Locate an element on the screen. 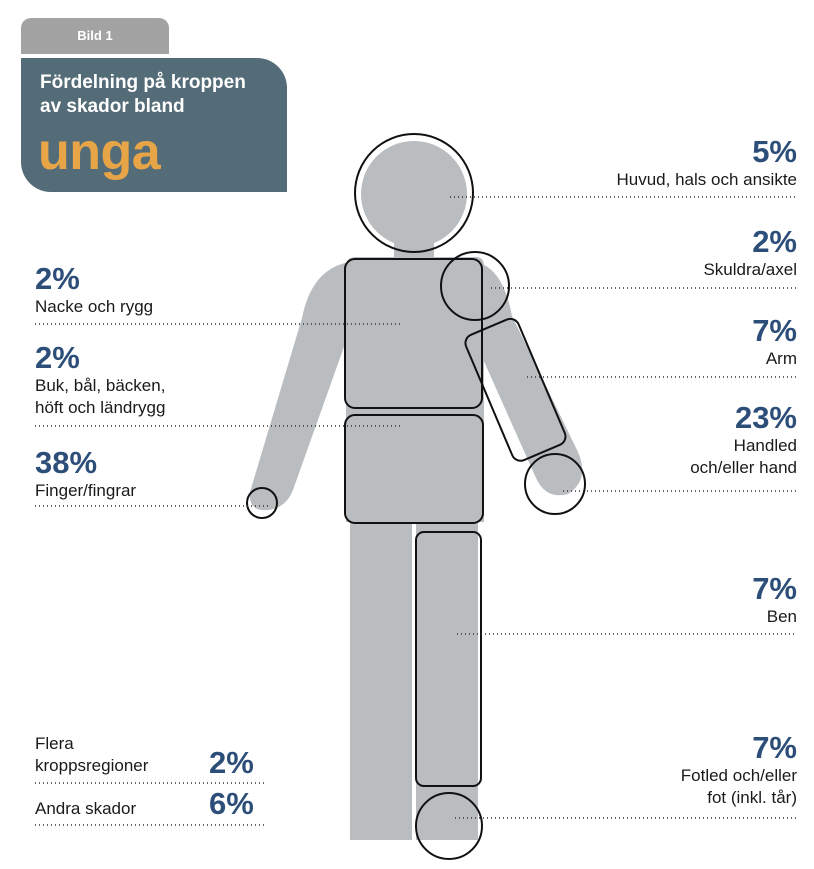  torso-shape is located at coordinates (415, 389).